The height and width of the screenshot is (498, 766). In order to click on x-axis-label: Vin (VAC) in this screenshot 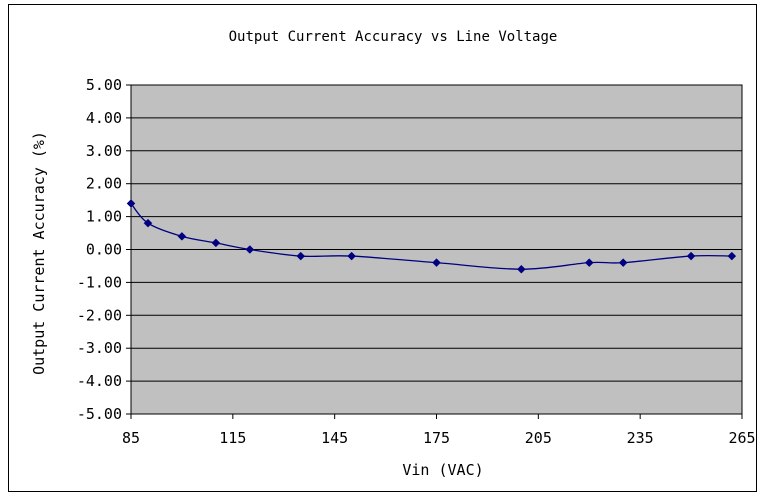, I will do `click(442, 470)`.